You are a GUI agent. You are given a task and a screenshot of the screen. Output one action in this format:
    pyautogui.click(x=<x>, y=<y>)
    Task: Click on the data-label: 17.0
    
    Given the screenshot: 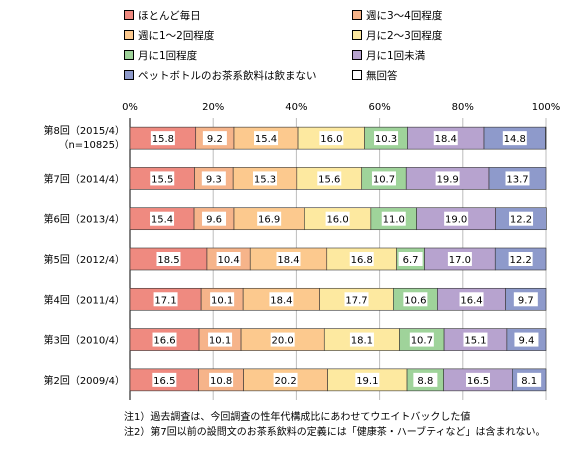 What is the action you would take?
    pyautogui.click(x=460, y=260)
    